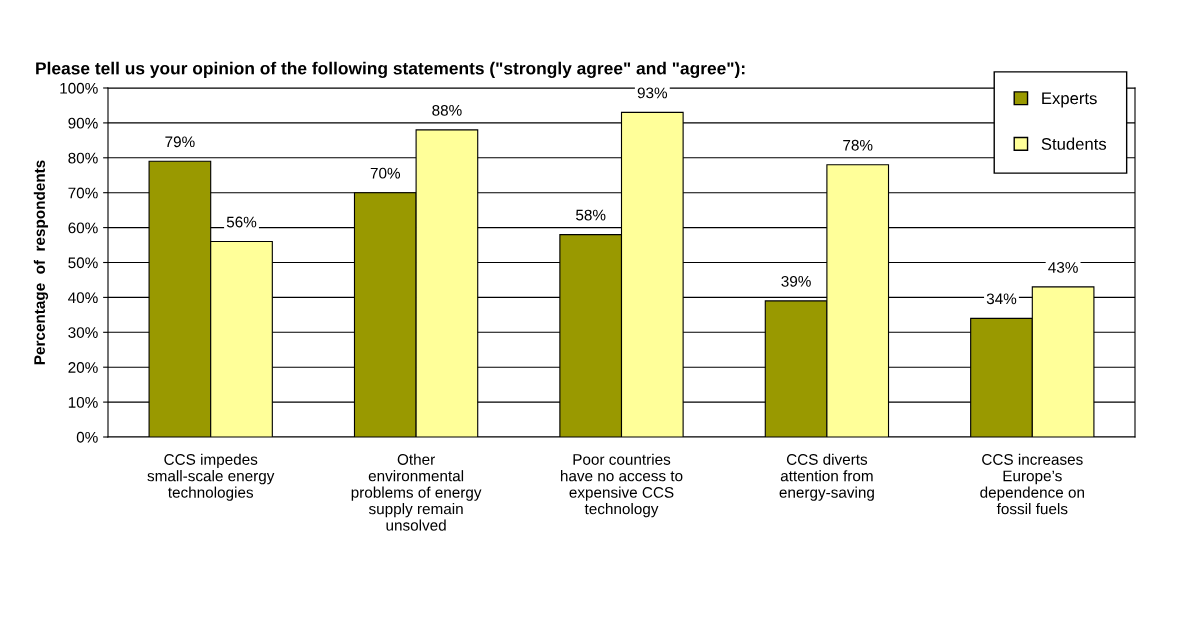 This screenshot has width=1181, height=617. I want to click on x-tick-label: CCS impedes small-scale energy technologies, so click(211, 477).